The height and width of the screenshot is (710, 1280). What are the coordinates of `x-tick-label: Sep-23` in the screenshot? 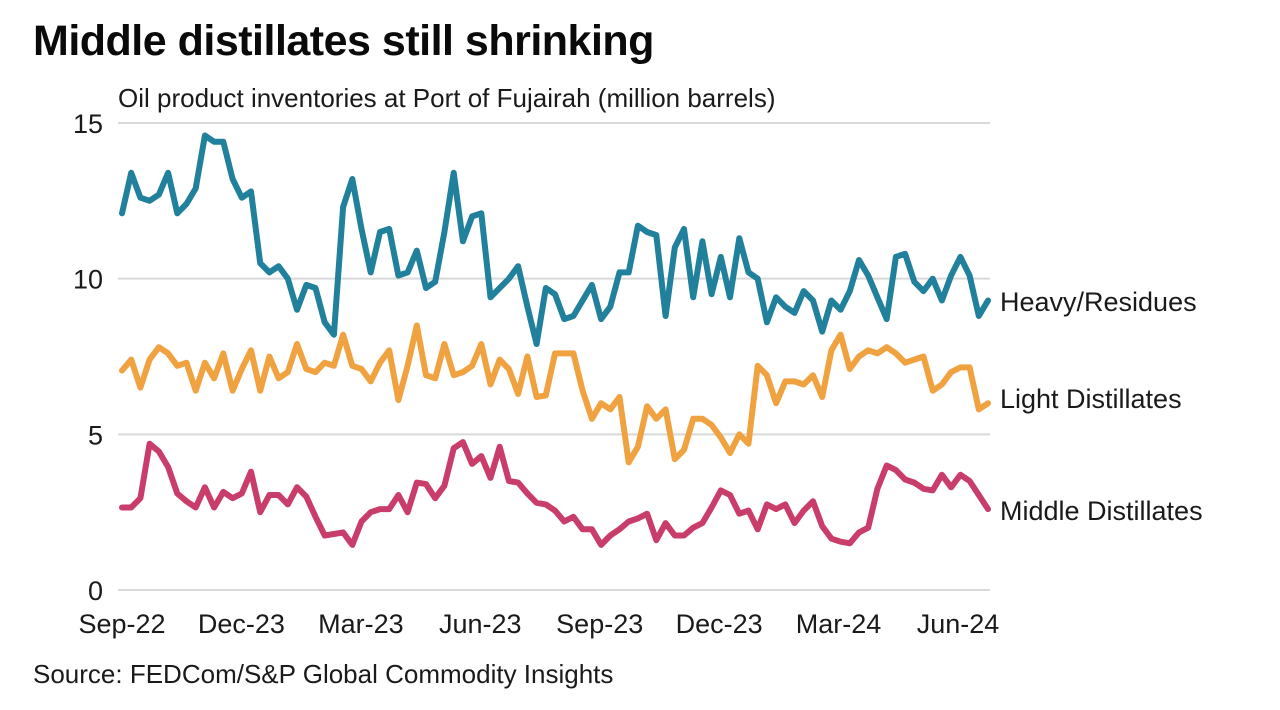 It's located at (599, 624).